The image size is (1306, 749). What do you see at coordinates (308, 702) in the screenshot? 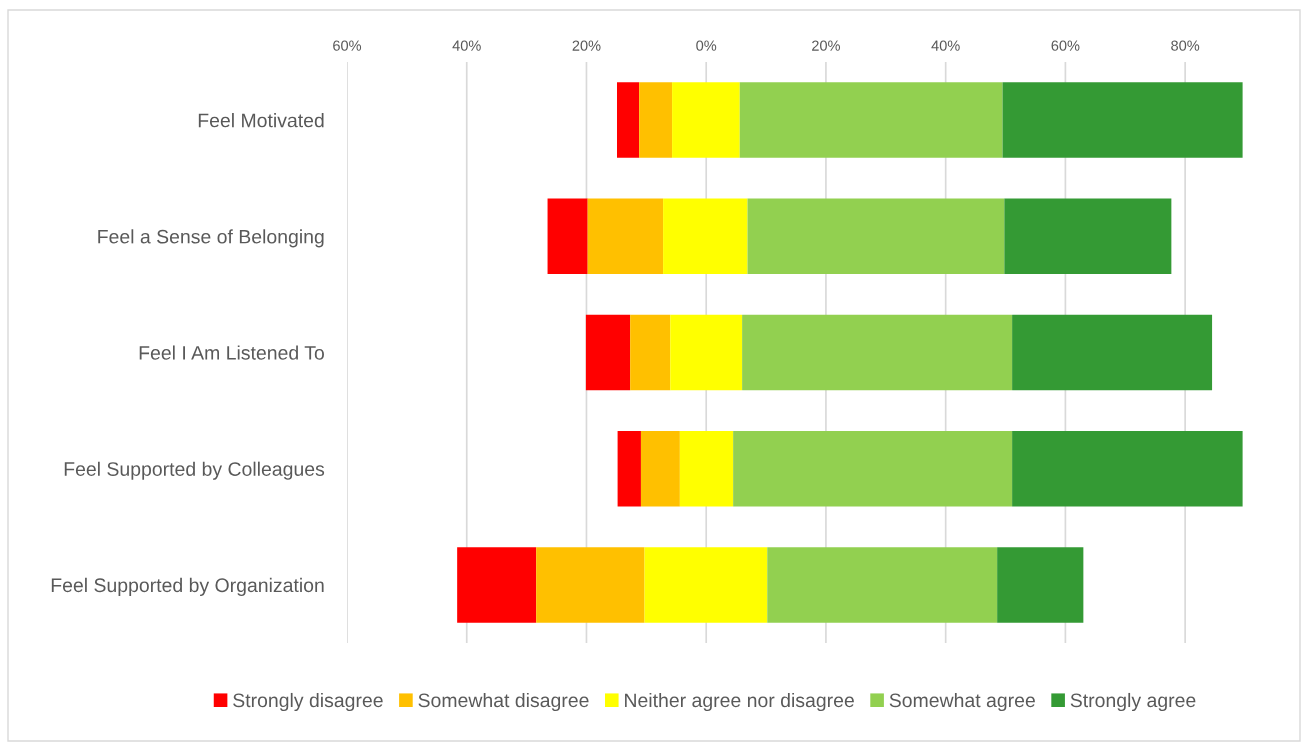
I see `legend-label: Strongly disagree` at bounding box center [308, 702].